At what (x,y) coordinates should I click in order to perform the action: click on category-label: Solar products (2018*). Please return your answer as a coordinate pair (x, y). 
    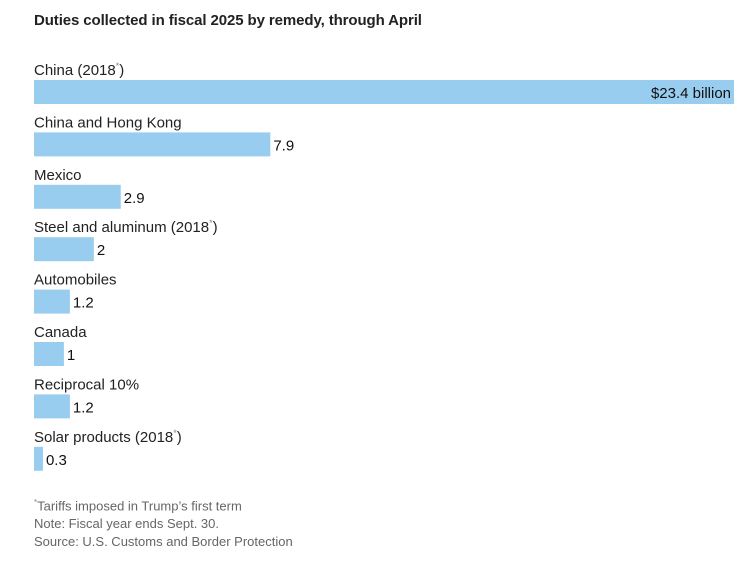
    Looking at the image, I should click on (108, 437).